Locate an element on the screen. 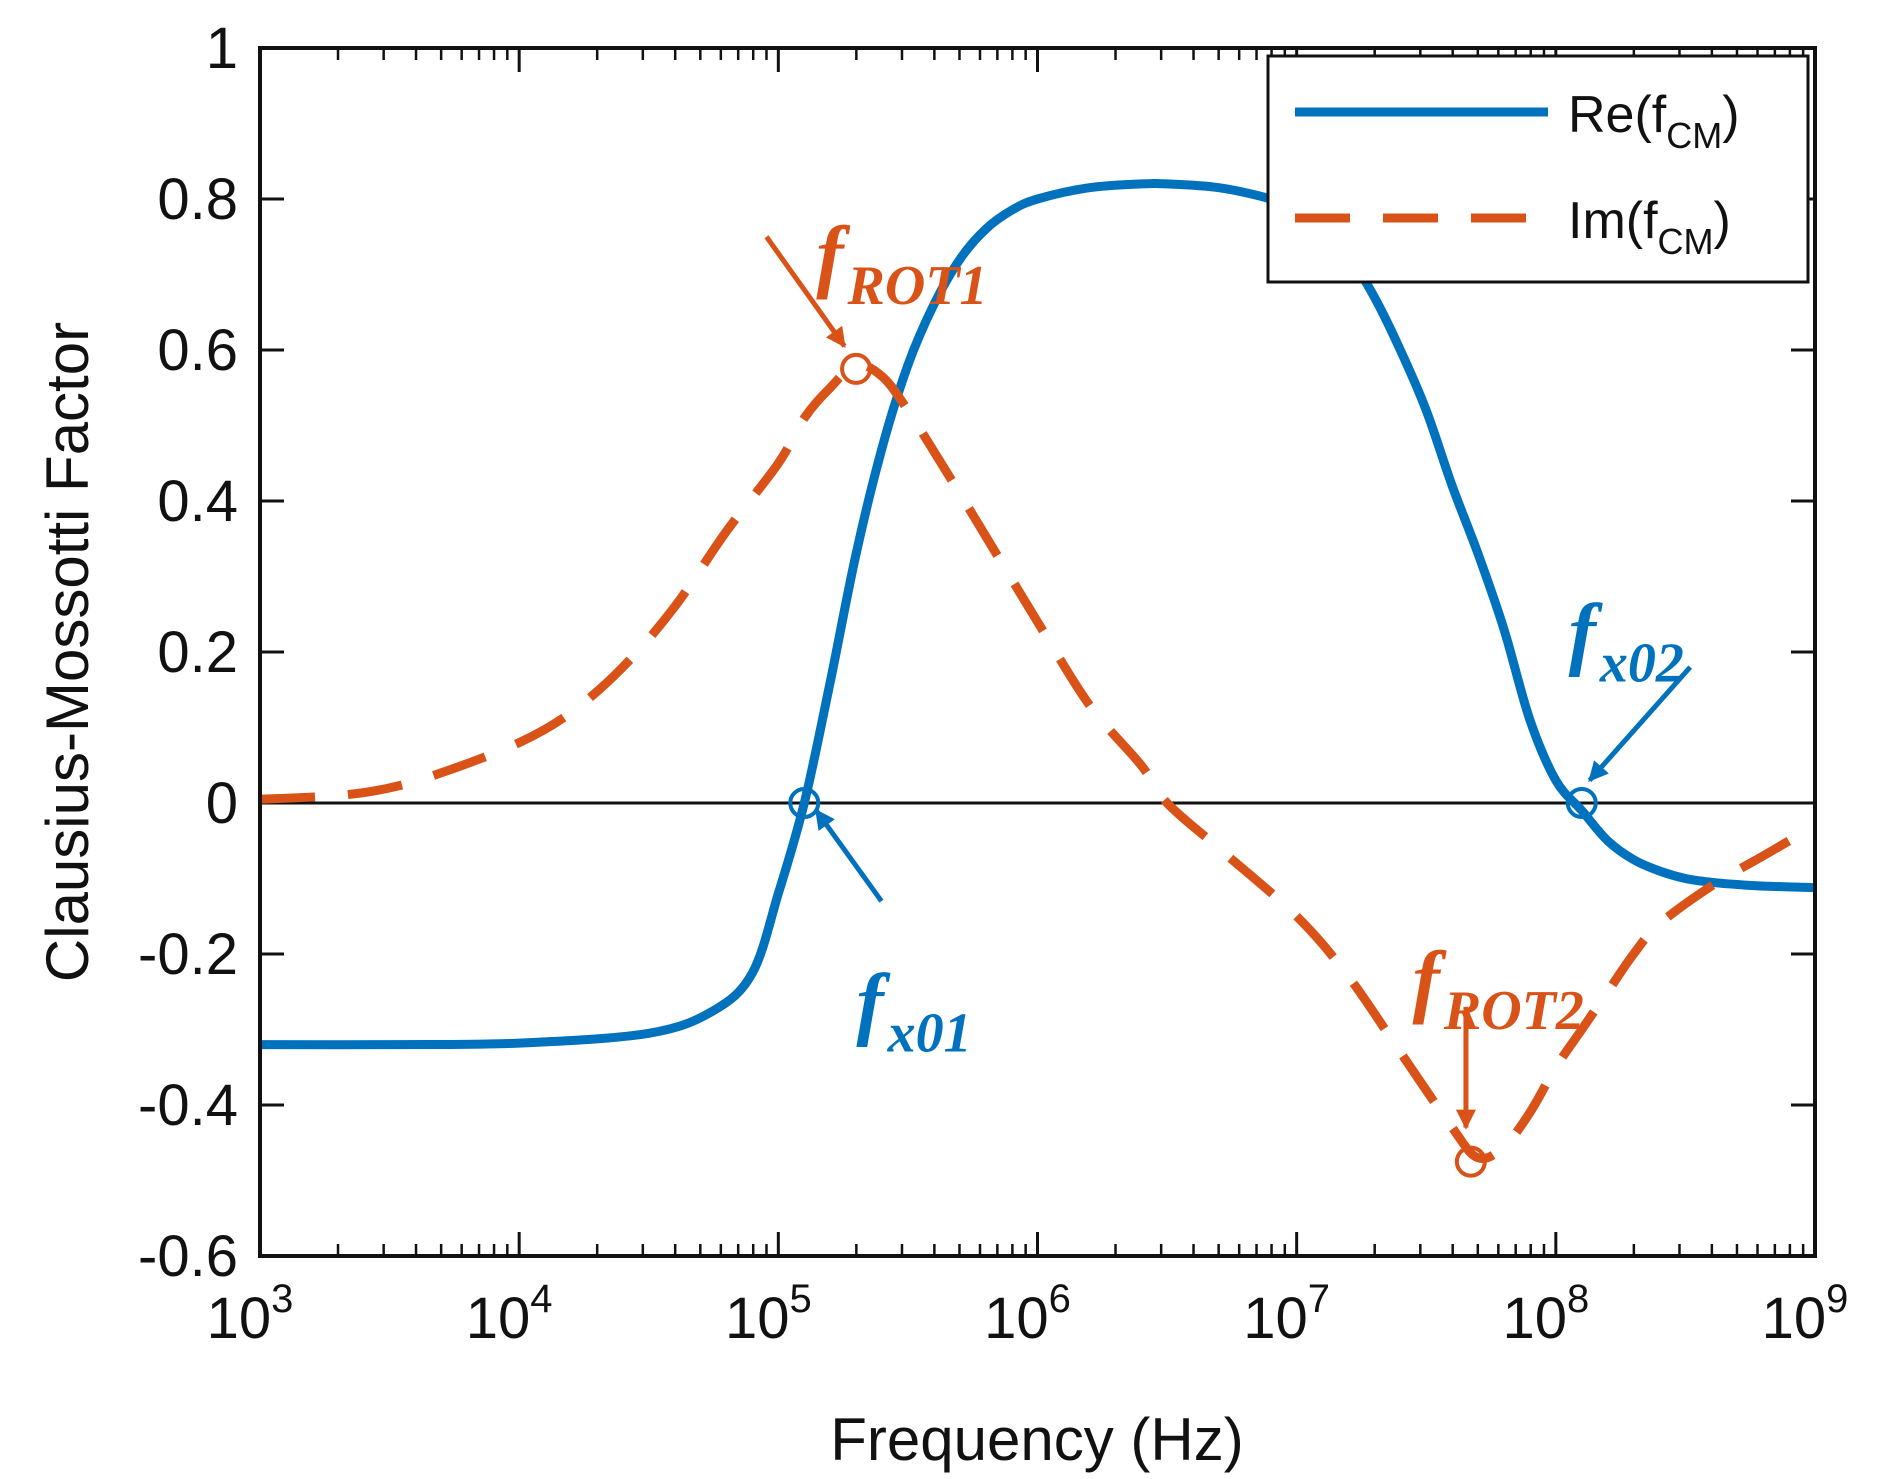  legend-label-re-sub: CM is located at coordinates (1694, 135).